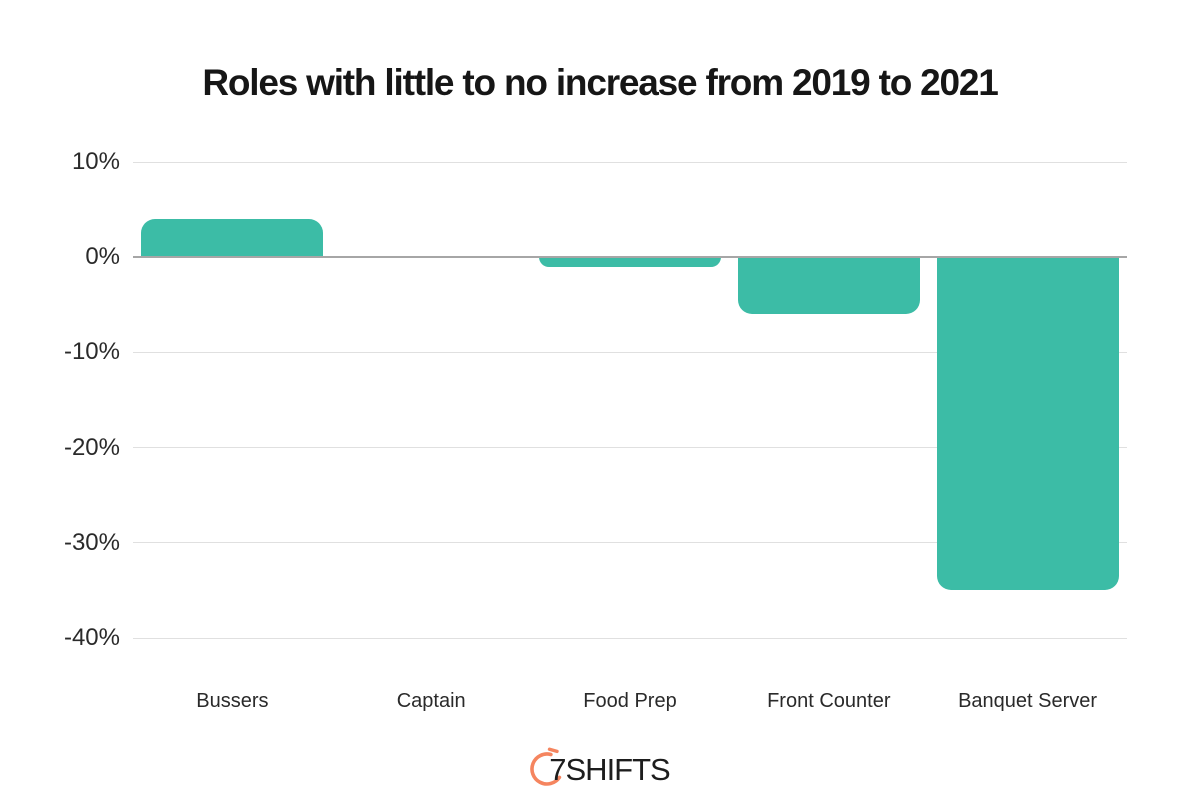 Image resolution: width=1200 pixels, height=800 pixels. I want to click on y-tick-label: -40%, so click(91, 637).